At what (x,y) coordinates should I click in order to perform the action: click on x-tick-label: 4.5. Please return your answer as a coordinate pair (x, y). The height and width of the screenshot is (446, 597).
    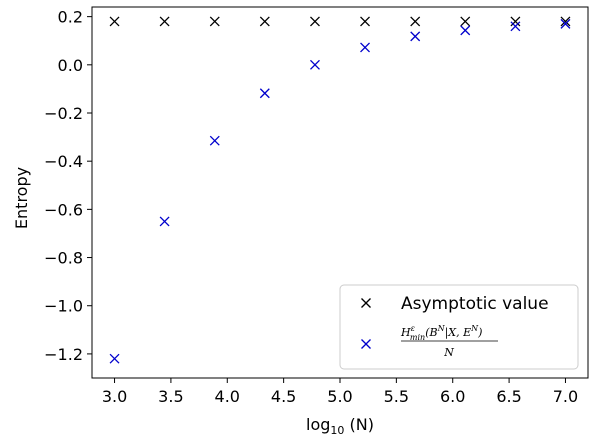
    Looking at the image, I should click on (283, 396).